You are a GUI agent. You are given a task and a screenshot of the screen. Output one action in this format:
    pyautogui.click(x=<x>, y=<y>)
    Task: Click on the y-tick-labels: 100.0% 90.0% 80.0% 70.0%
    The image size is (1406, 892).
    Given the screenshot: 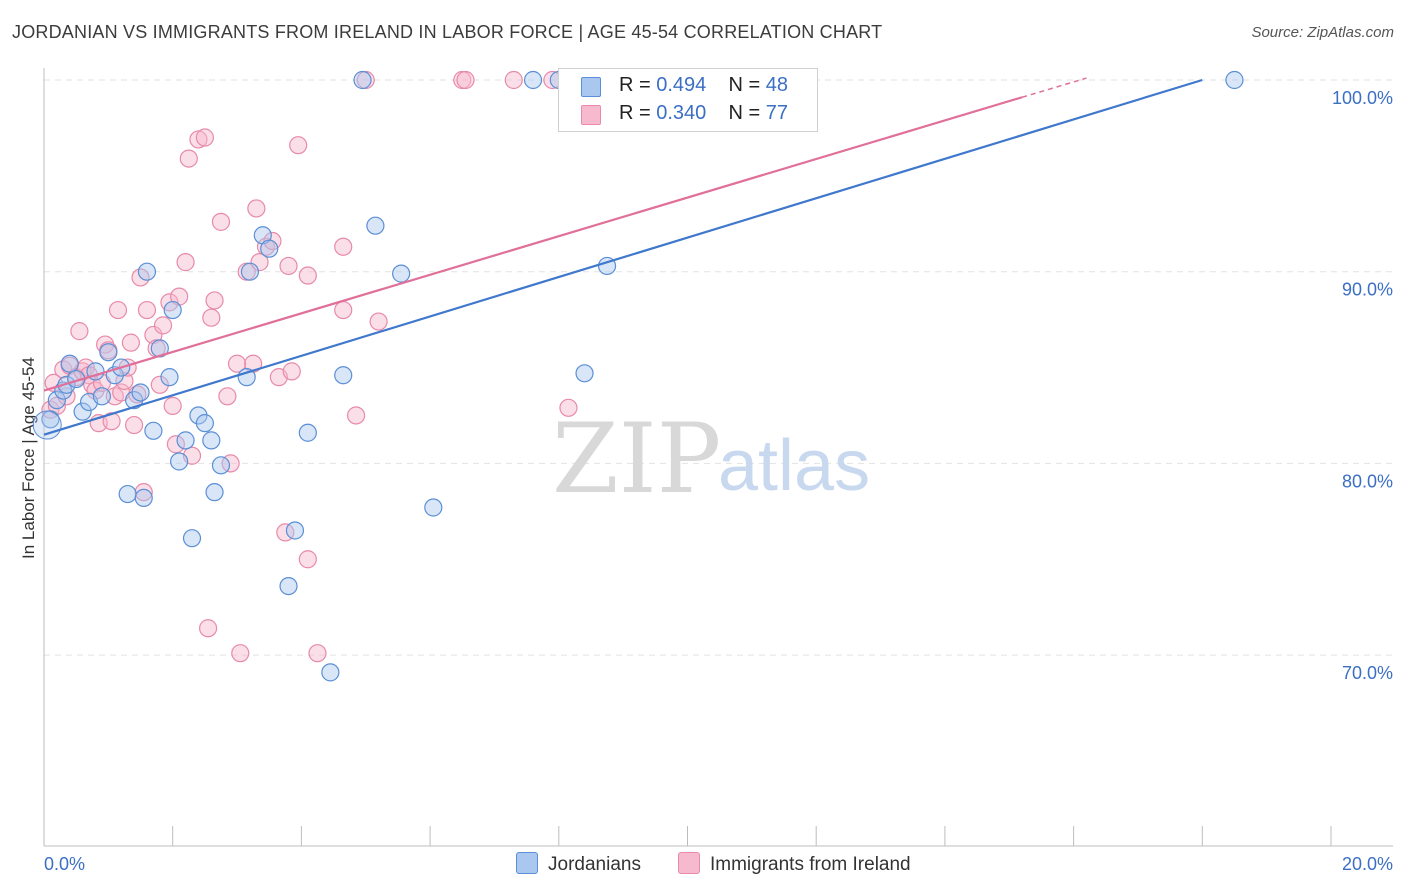 What is the action you would take?
    pyautogui.click(x=1362, y=385)
    